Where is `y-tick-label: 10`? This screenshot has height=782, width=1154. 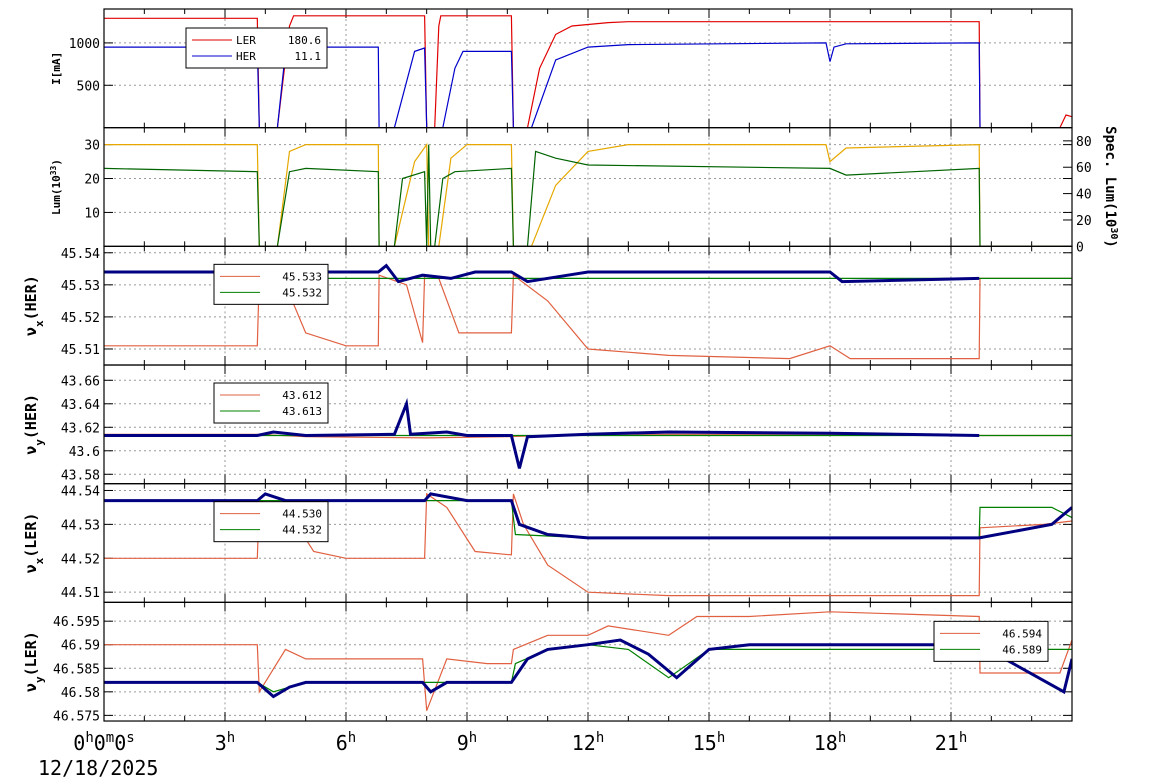
y-tick-label: 10 is located at coordinates (92, 213).